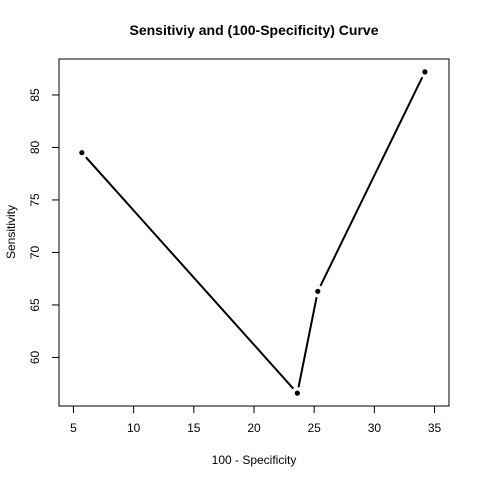 The image size is (480, 480). I want to click on x-tick-label: 15, so click(194, 428).